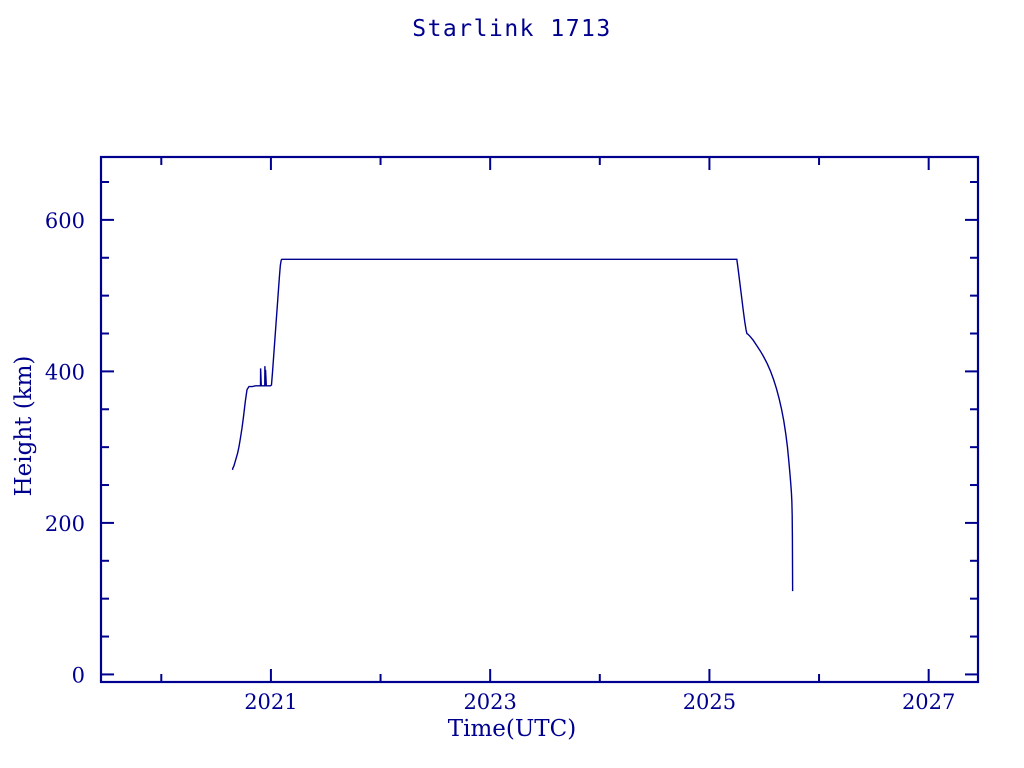 The width and height of the screenshot is (1024, 768). What do you see at coordinates (512, 29) in the screenshot?
I see `page-title: Starlink 1713` at bounding box center [512, 29].